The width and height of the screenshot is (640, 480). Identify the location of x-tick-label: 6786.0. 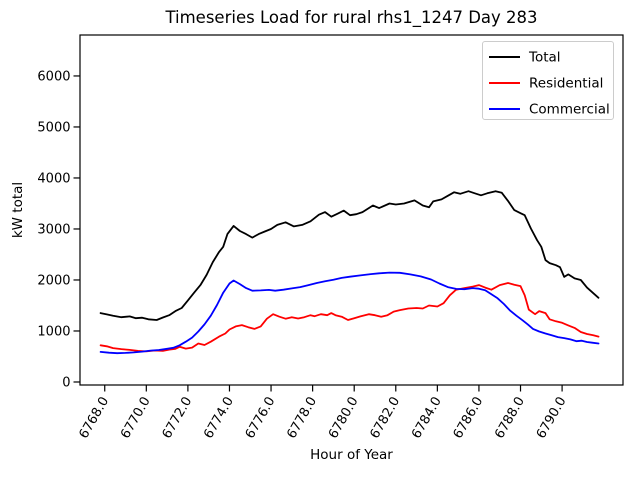
(469, 418).